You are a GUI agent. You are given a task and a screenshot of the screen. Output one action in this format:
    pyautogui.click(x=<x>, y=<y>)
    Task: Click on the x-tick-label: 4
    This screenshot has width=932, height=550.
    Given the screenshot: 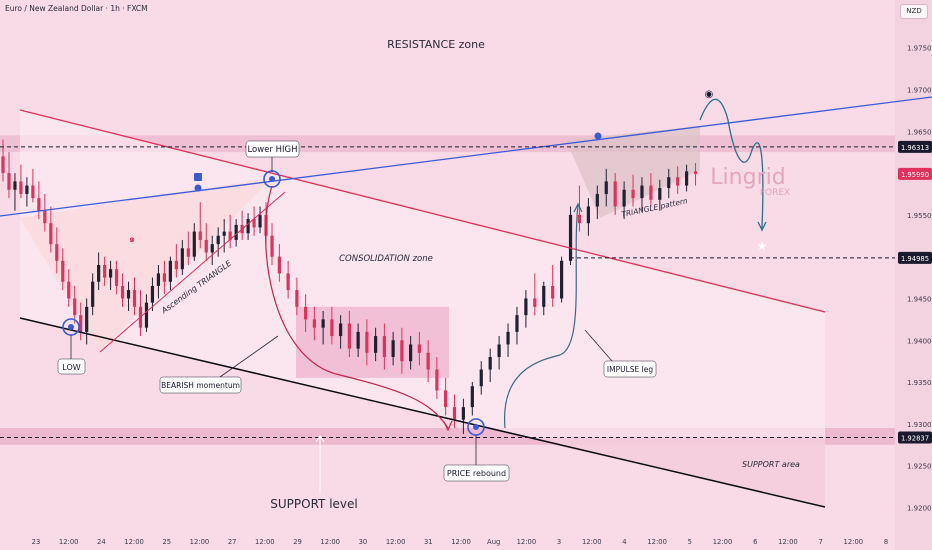 What is the action you would take?
    pyautogui.click(x=624, y=542)
    